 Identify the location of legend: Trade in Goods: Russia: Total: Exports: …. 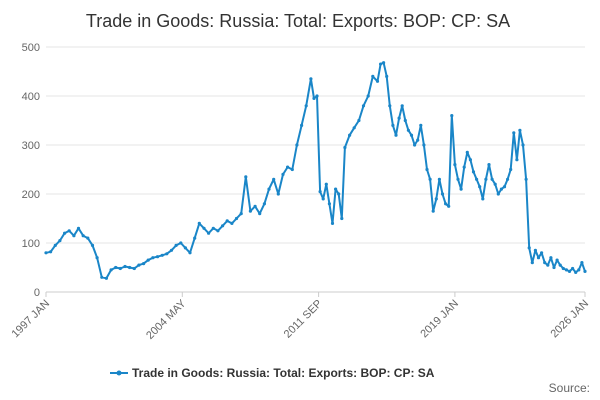
(272, 373).